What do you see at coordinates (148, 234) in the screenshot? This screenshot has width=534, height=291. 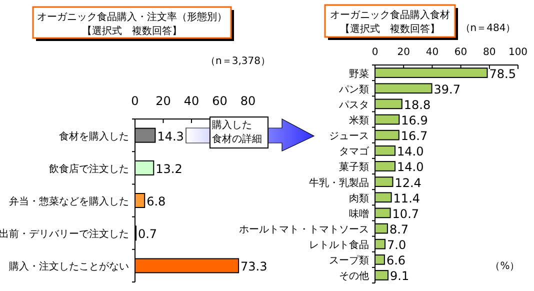 I see `data-label: 0.7` at bounding box center [148, 234].